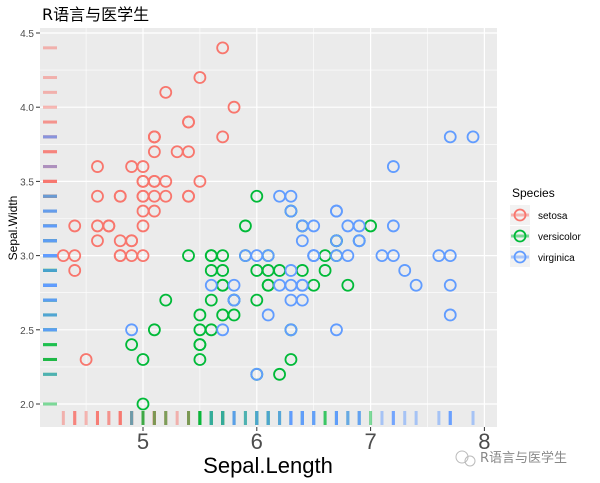 The image size is (600, 483). I want to click on x-tick-label: 8, so click(484, 441).